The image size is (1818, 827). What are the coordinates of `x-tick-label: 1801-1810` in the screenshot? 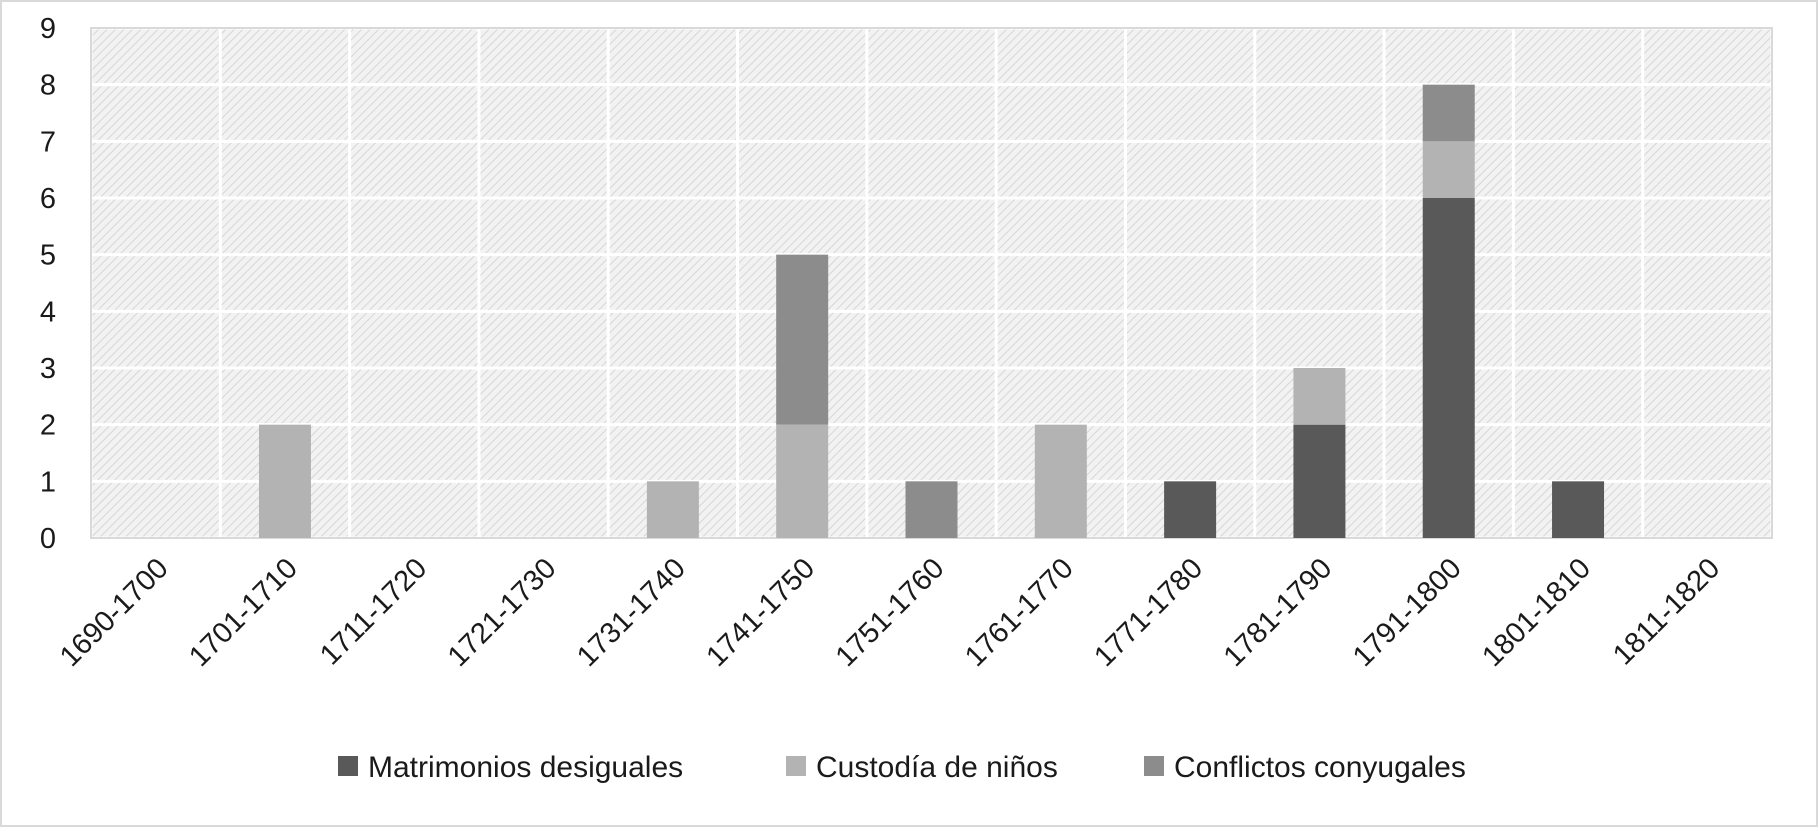 It's located at (1536, 612).